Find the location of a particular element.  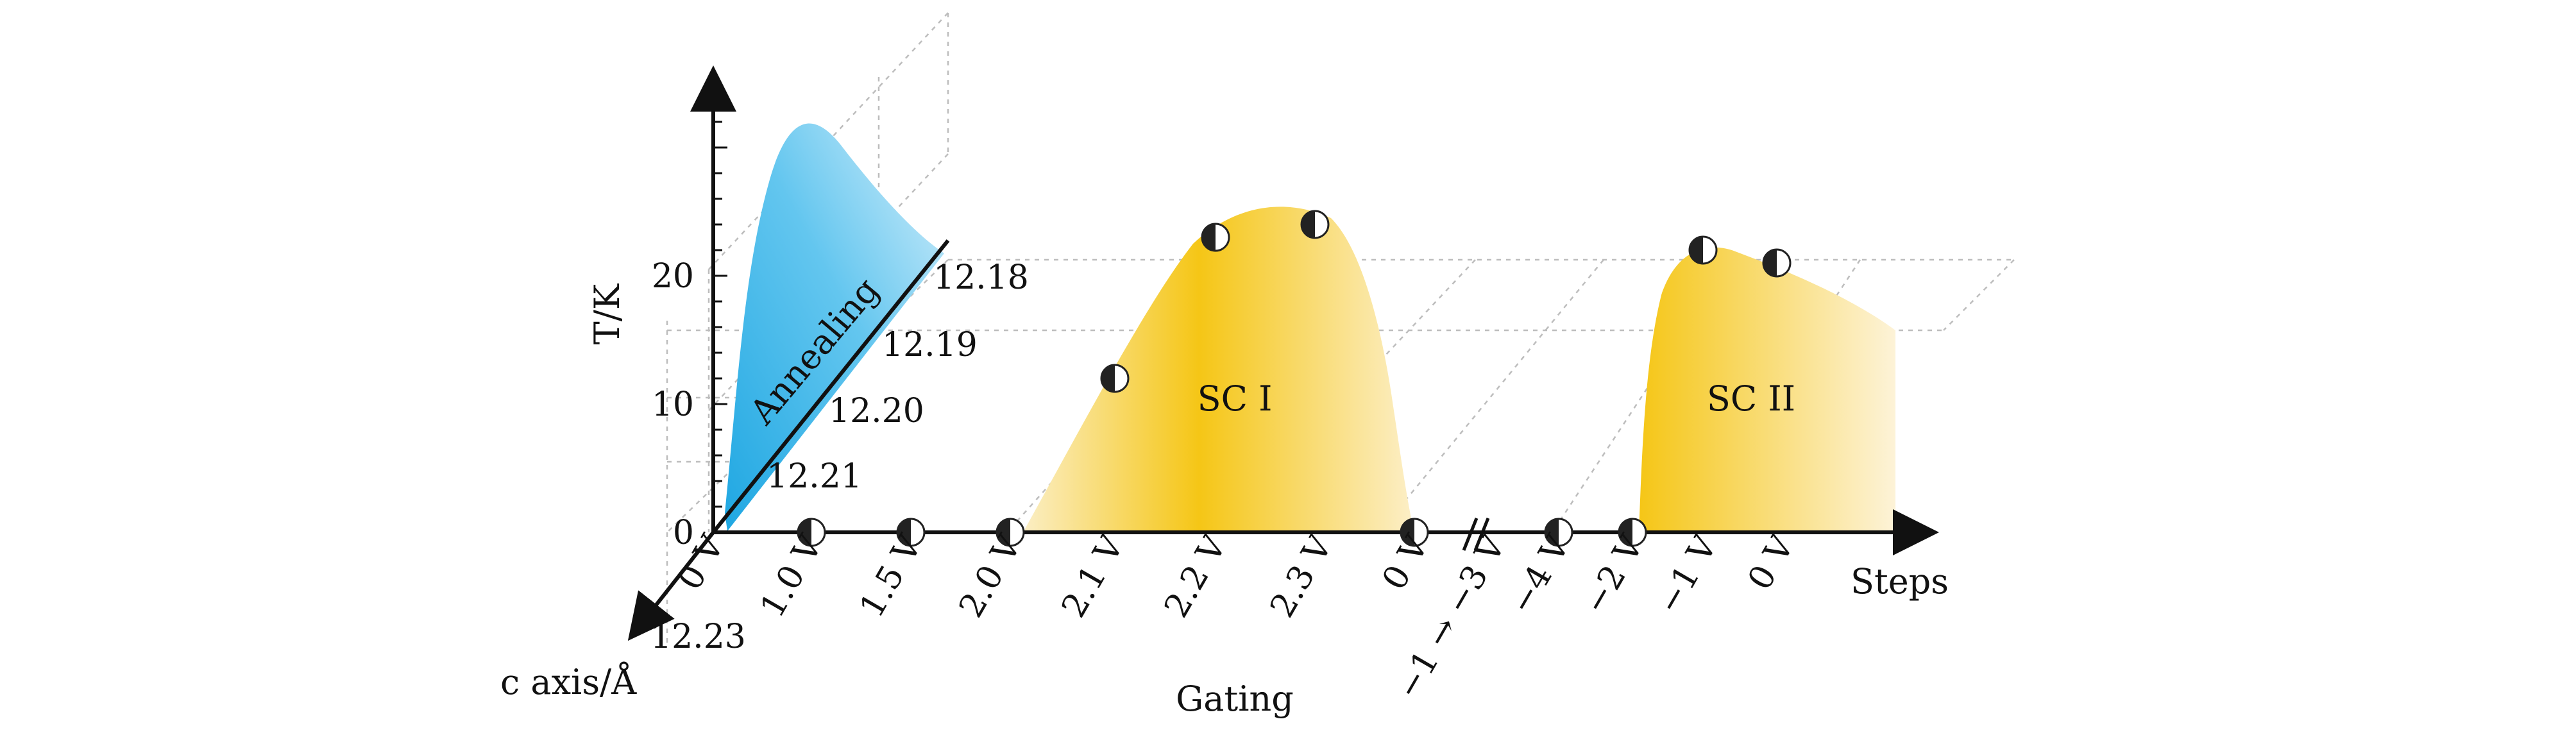

x-category-label: −2 V is located at coordinates (1614, 574).